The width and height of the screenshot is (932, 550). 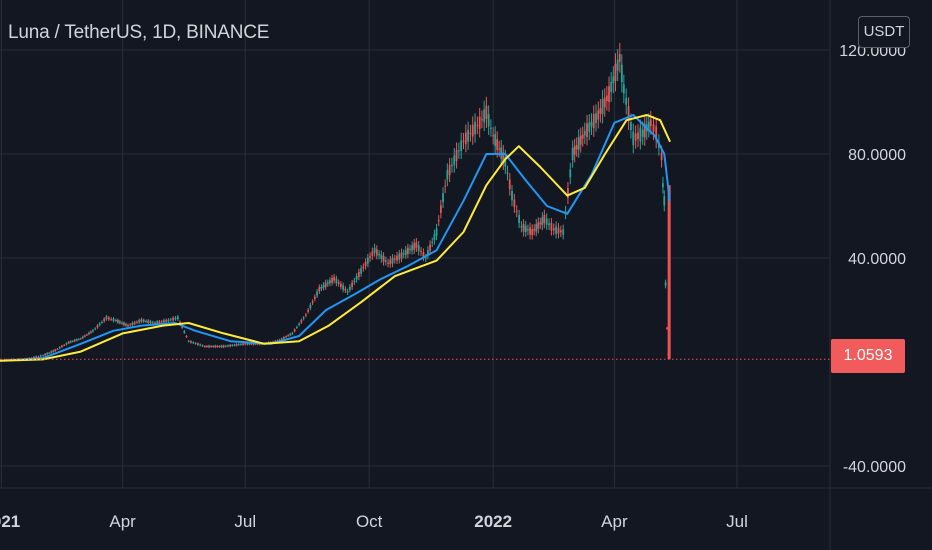 I want to click on x-tick-label: 2022, so click(x=493, y=521).